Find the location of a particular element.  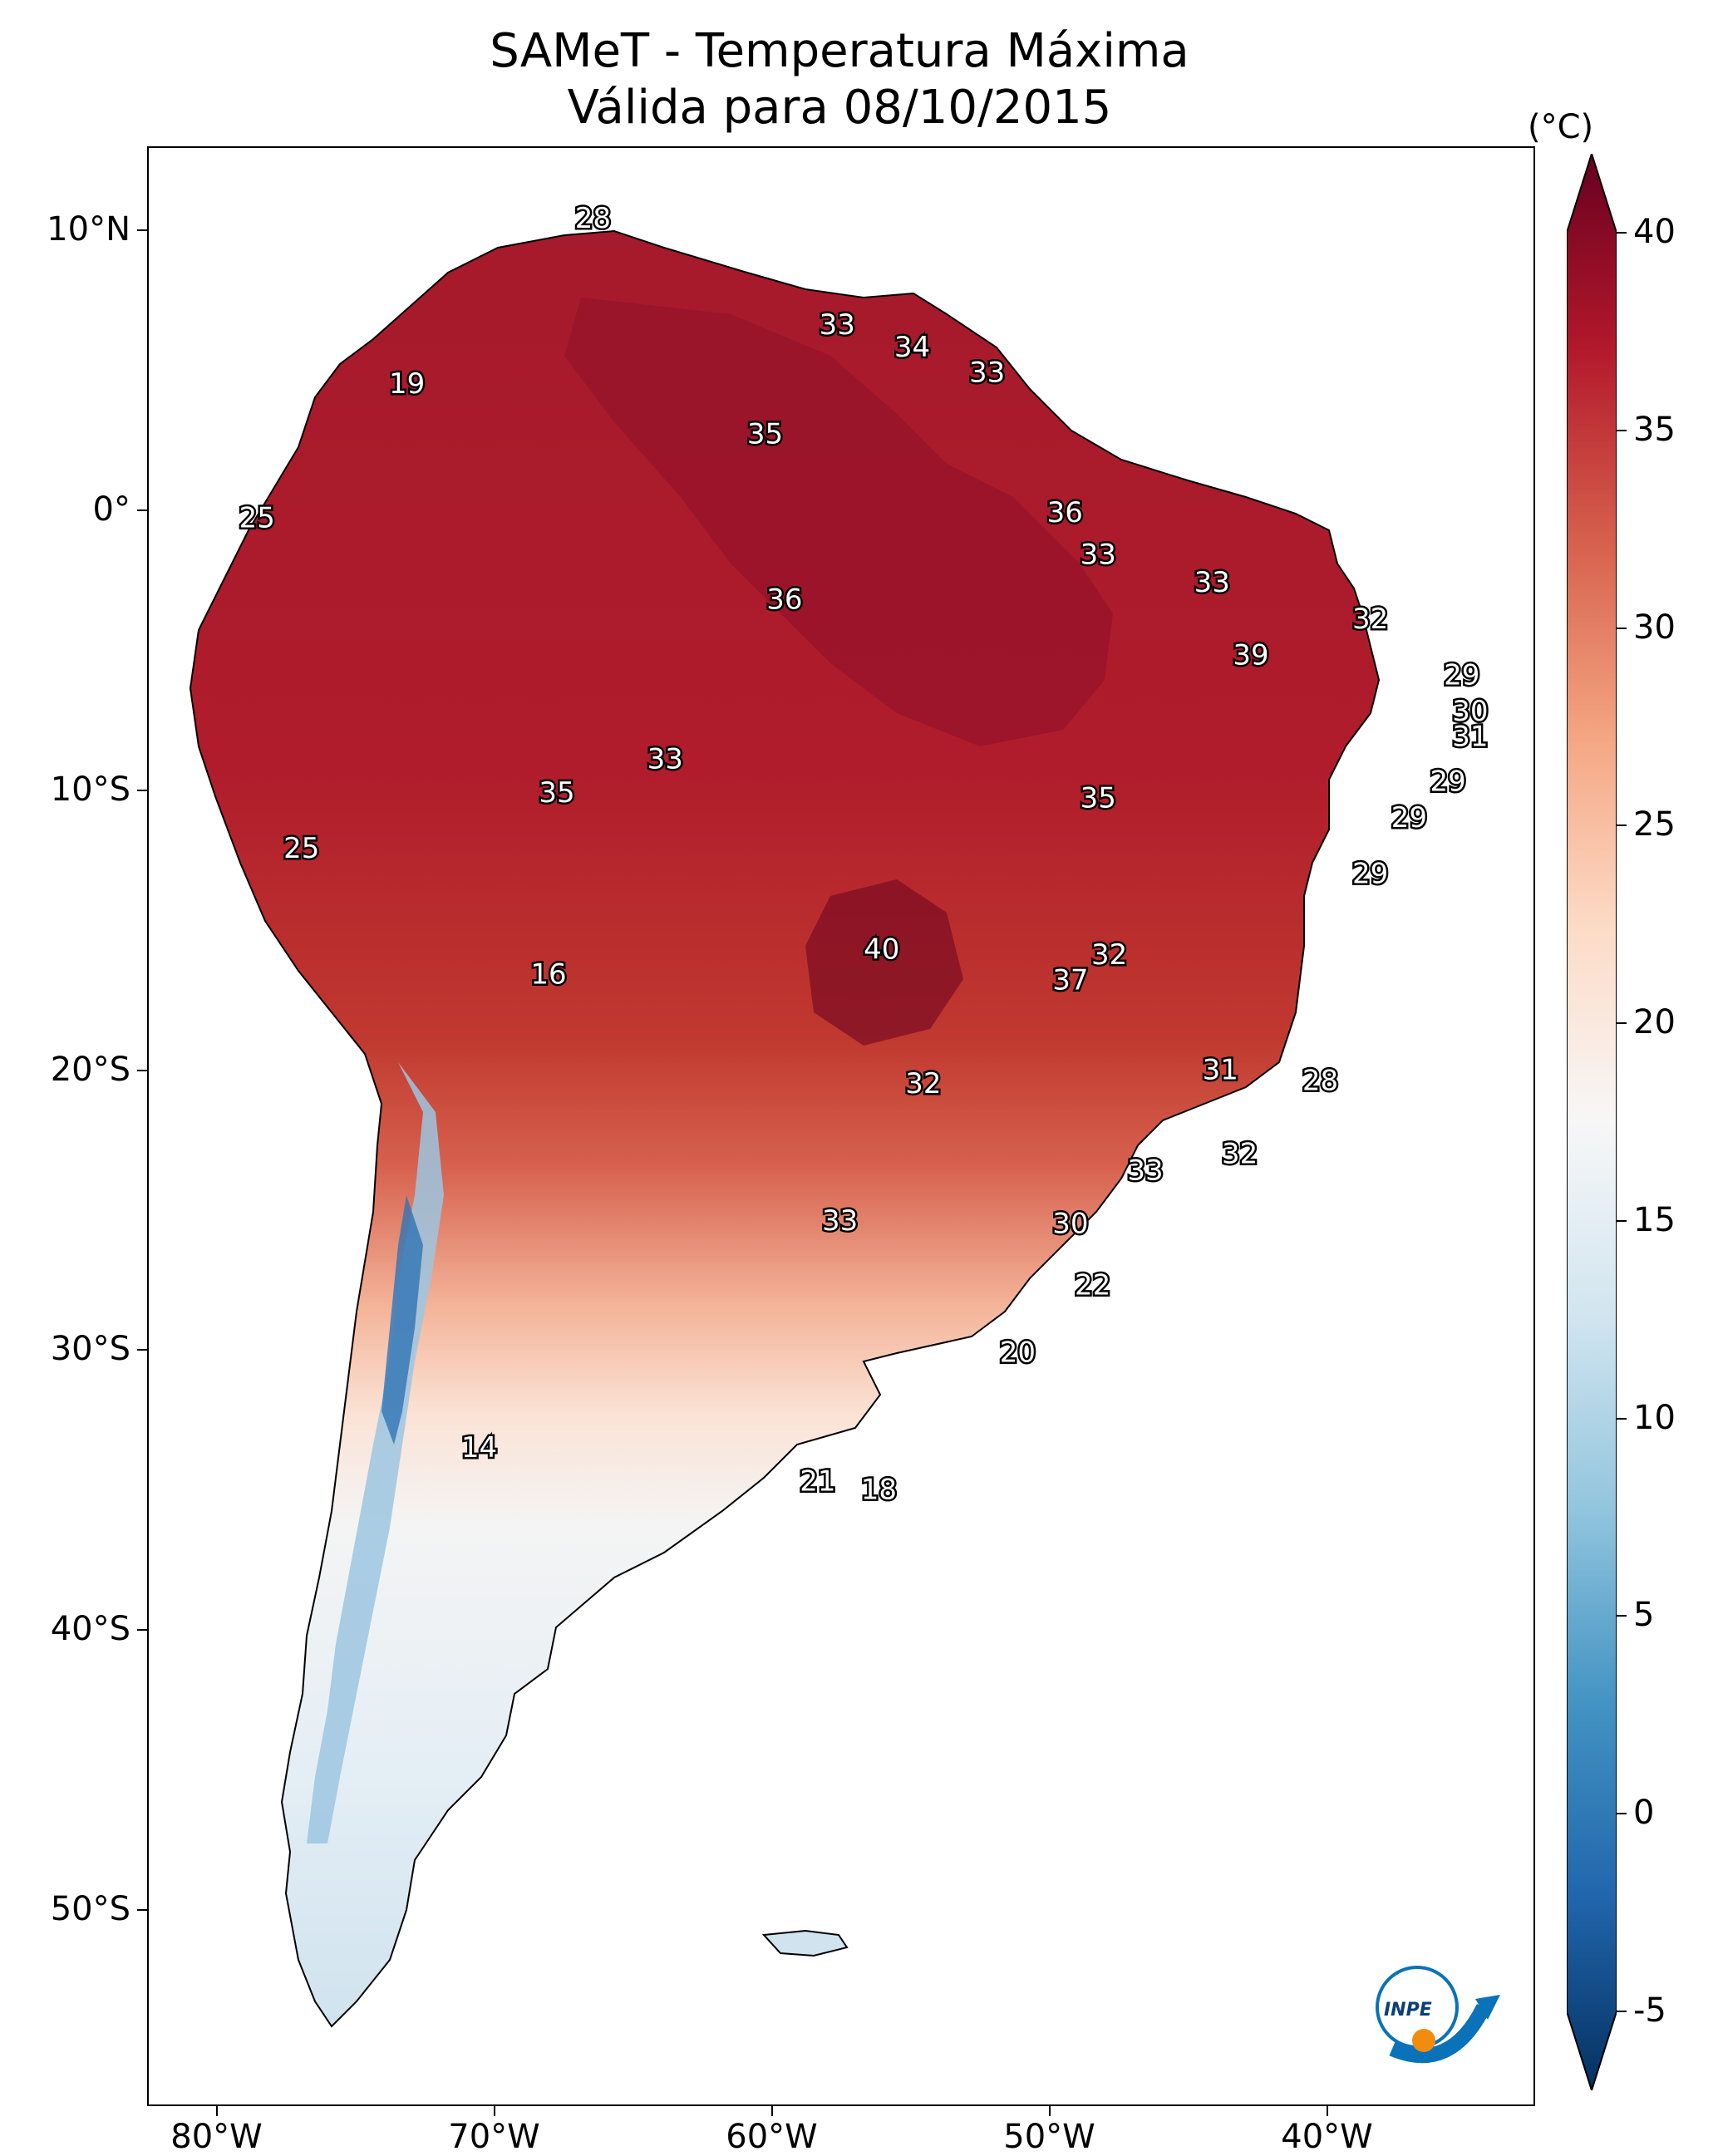

title-line-2: Válida para 08/10/2015 is located at coordinates (839, 108).